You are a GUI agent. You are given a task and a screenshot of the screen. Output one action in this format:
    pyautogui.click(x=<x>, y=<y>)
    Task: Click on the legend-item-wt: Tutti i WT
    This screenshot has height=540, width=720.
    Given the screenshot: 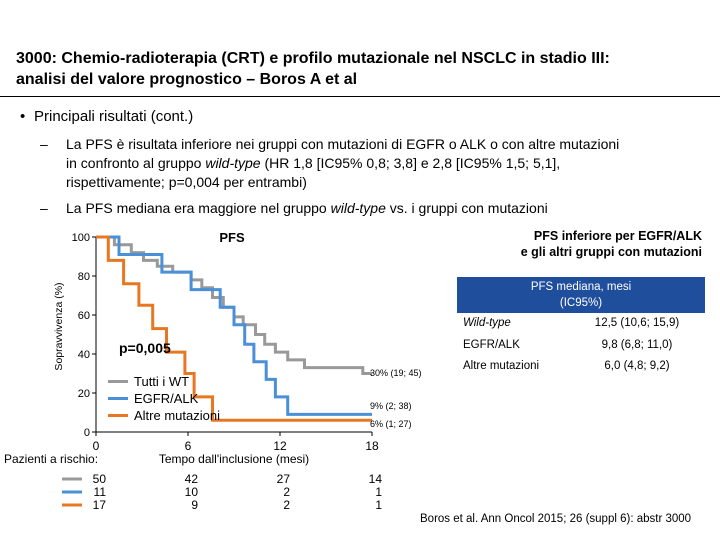 What is the action you would take?
    pyautogui.click(x=148, y=381)
    